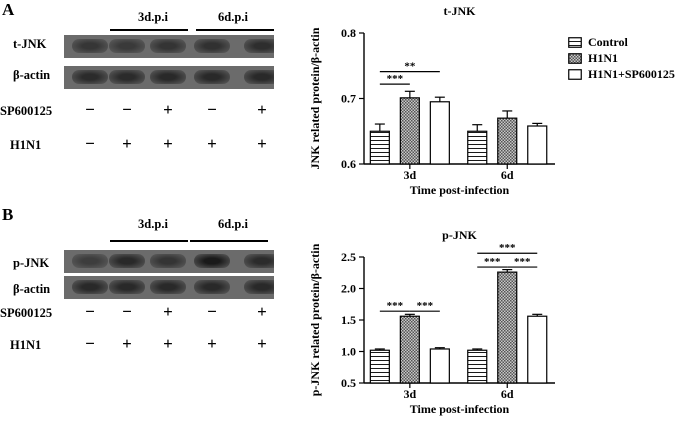  I want to click on legend-label-h1n1: H1N1, so click(603, 57).